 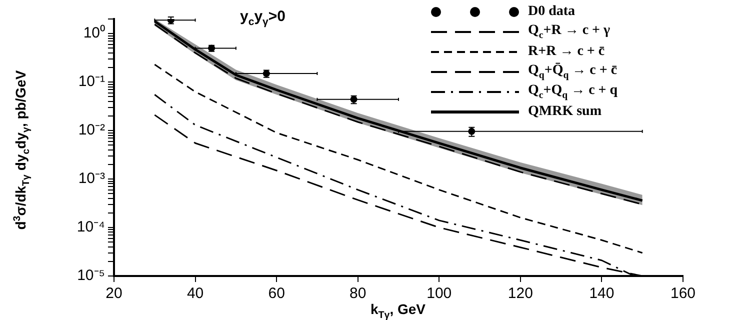 What do you see at coordinates (573, 92) in the screenshot?
I see `legend-label: Q$_{c}$+Q$_{q}$ → c + q` at bounding box center [573, 92].